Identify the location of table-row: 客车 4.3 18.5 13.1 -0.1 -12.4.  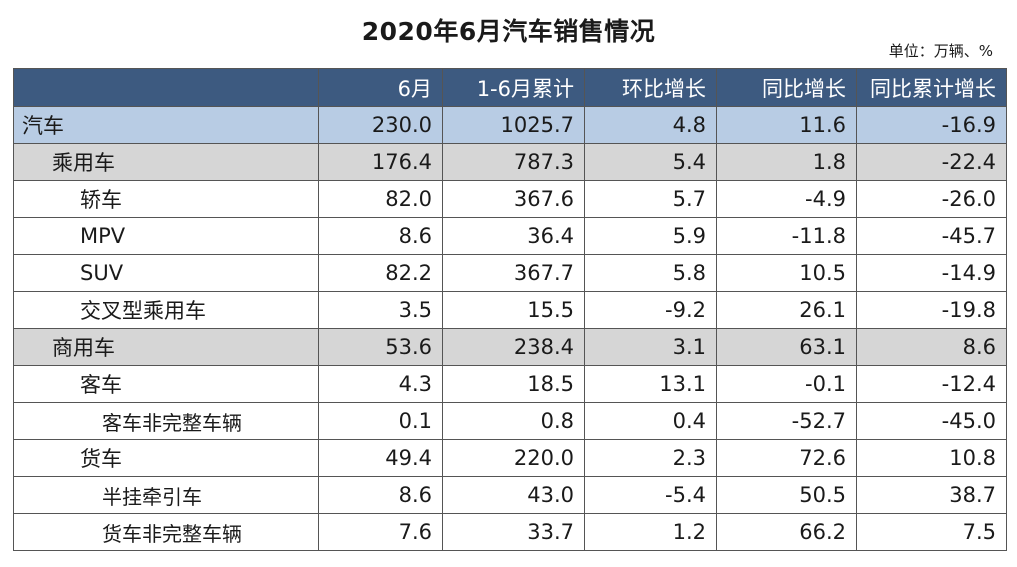
(510, 384).